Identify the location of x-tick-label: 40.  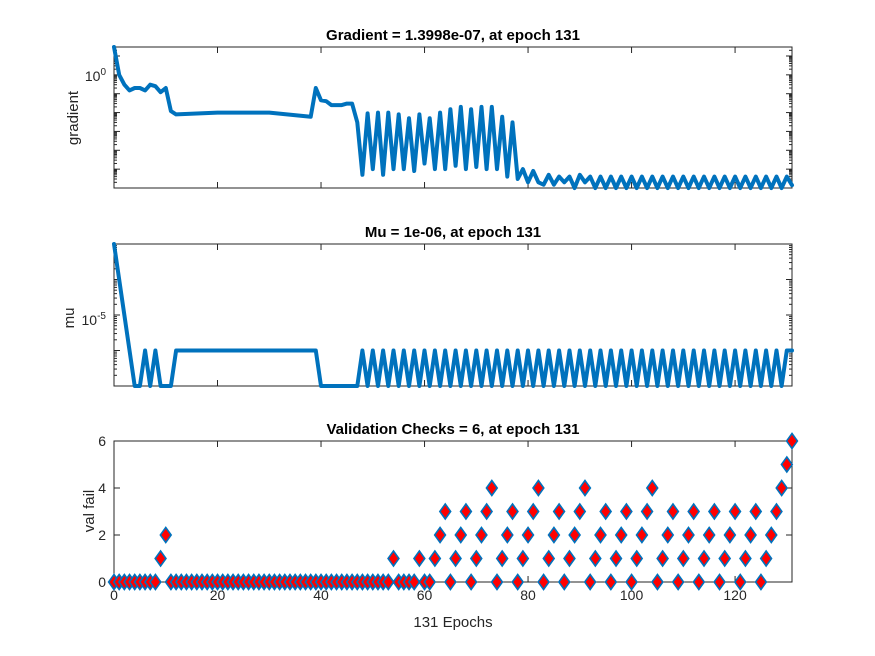
(321, 595).